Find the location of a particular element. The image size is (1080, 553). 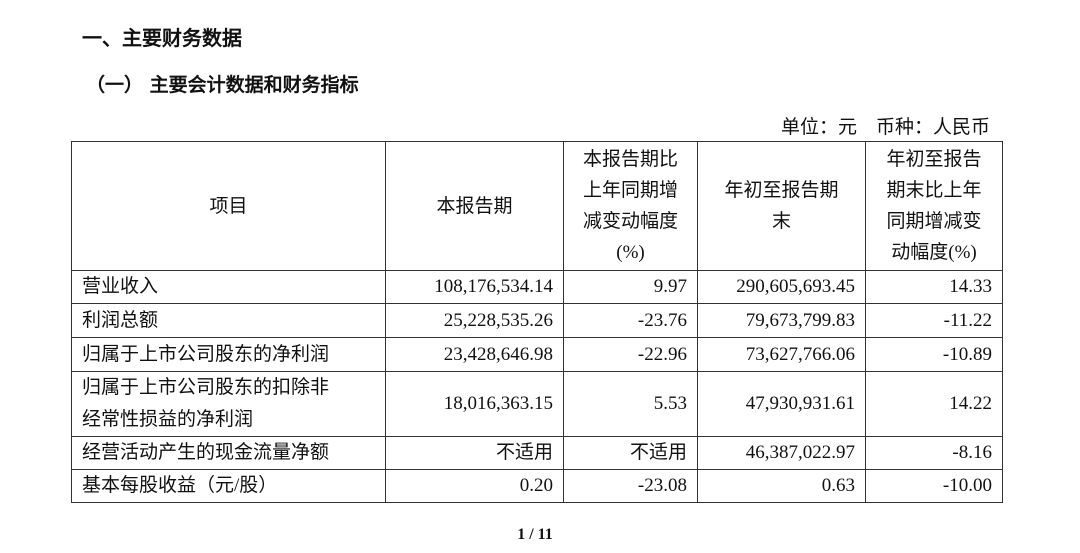

table-cell: 0.63 is located at coordinates (781, 486).